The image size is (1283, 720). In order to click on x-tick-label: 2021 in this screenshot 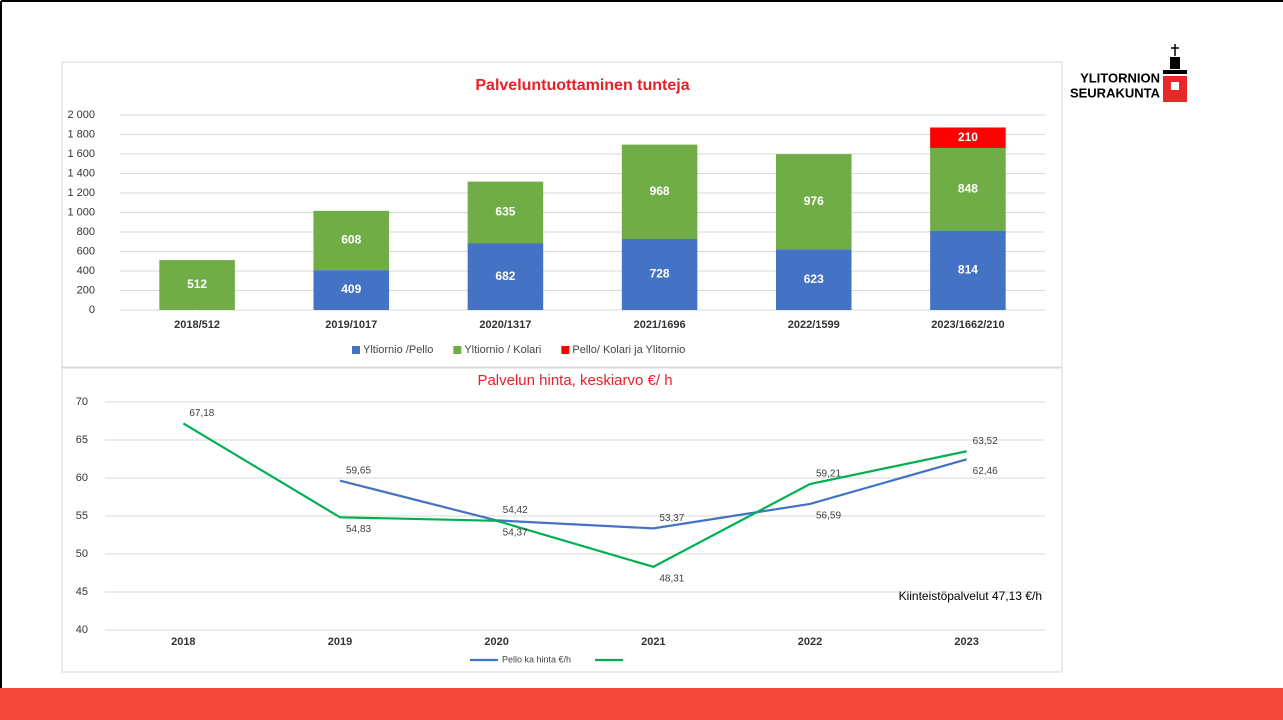, I will do `click(653, 642)`.